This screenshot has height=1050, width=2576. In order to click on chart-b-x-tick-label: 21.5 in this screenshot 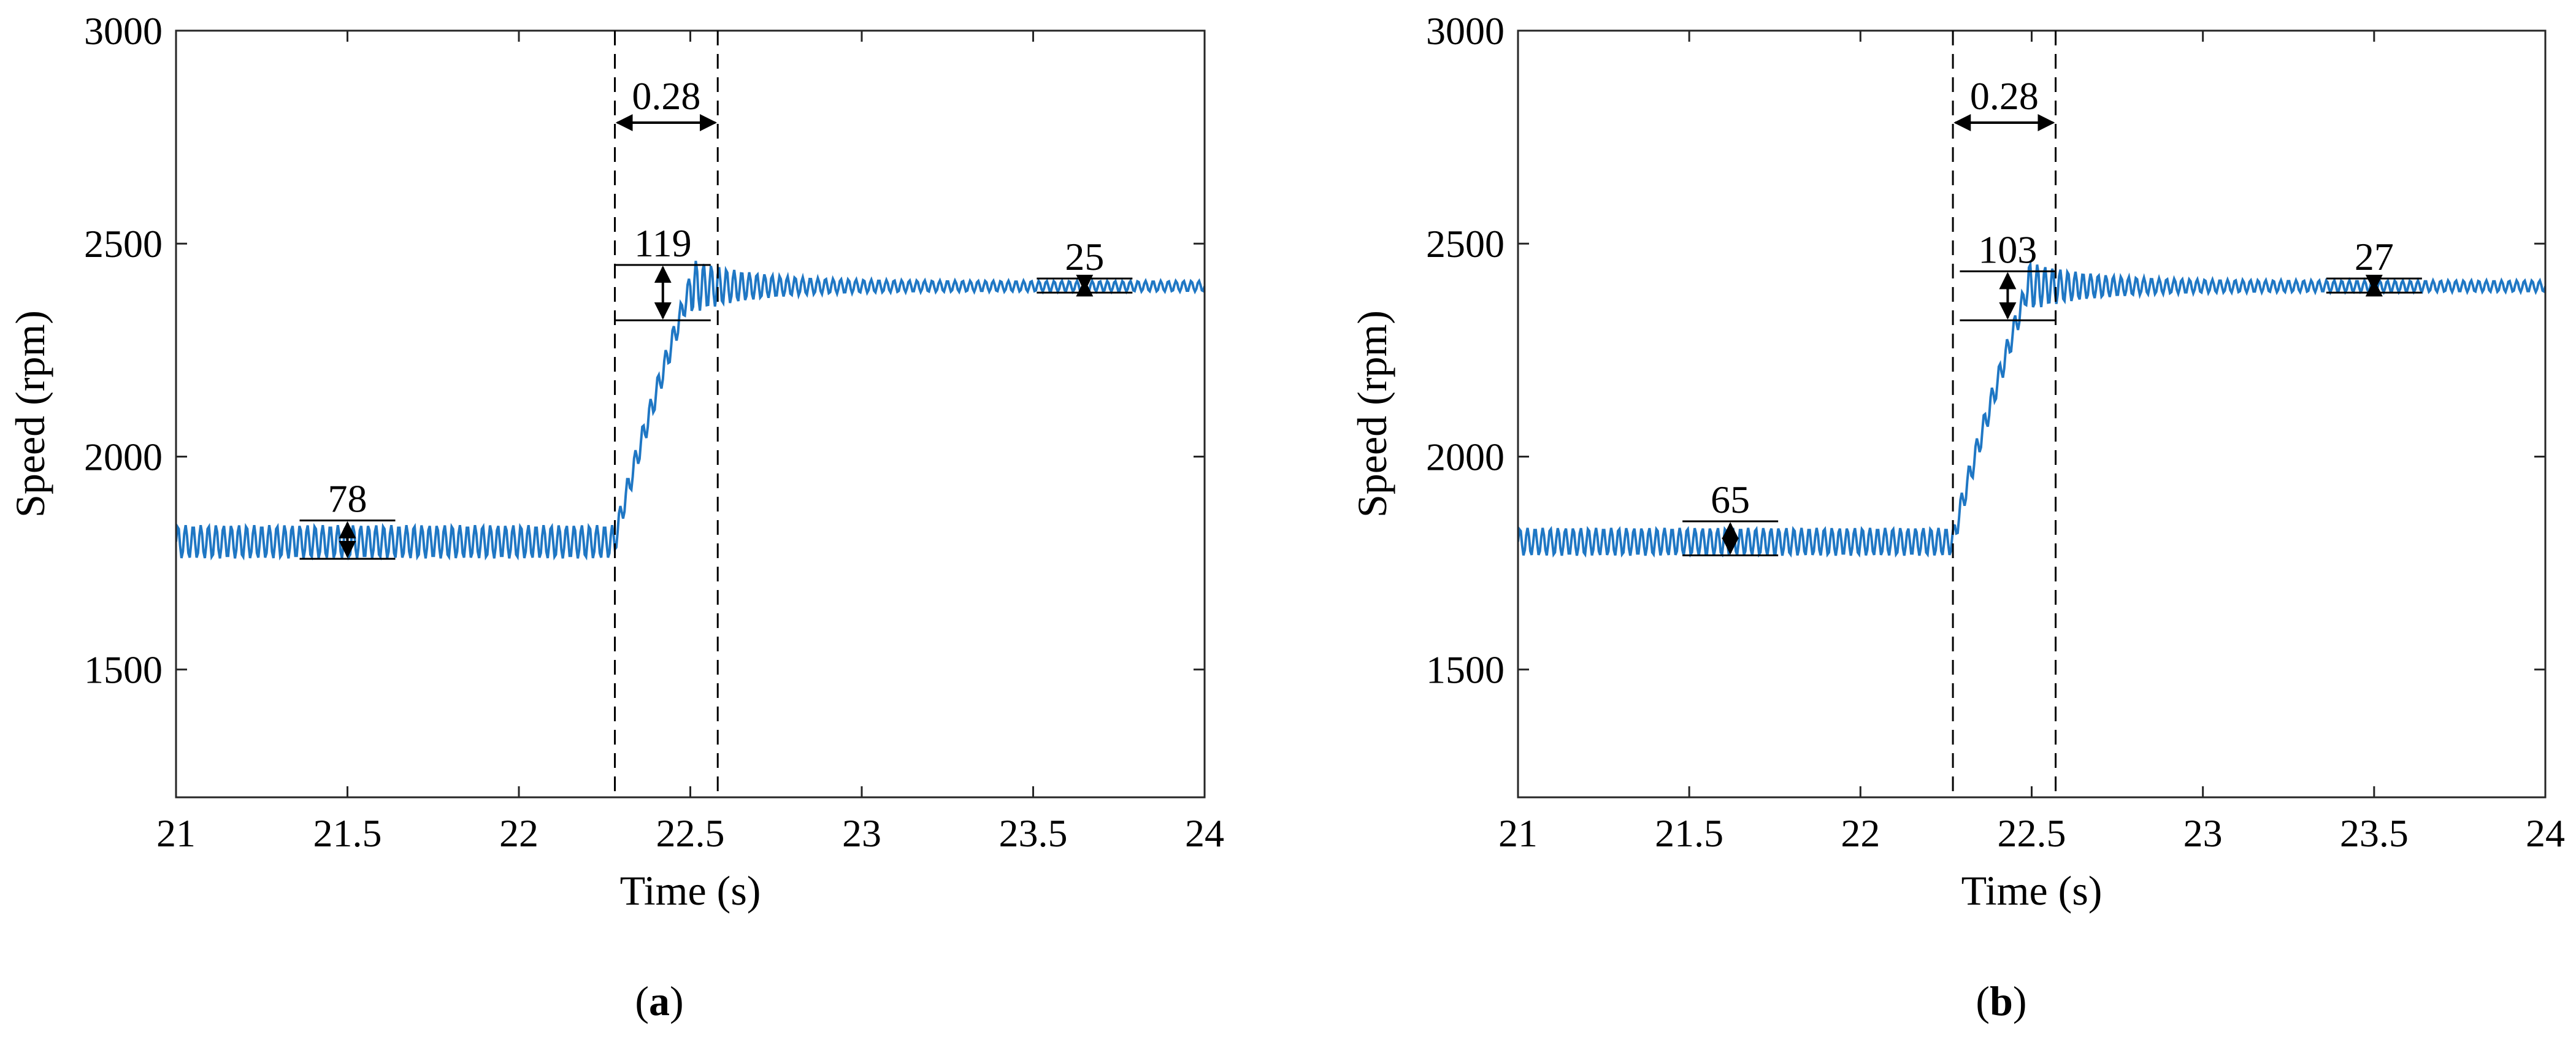, I will do `click(1689, 833)`.